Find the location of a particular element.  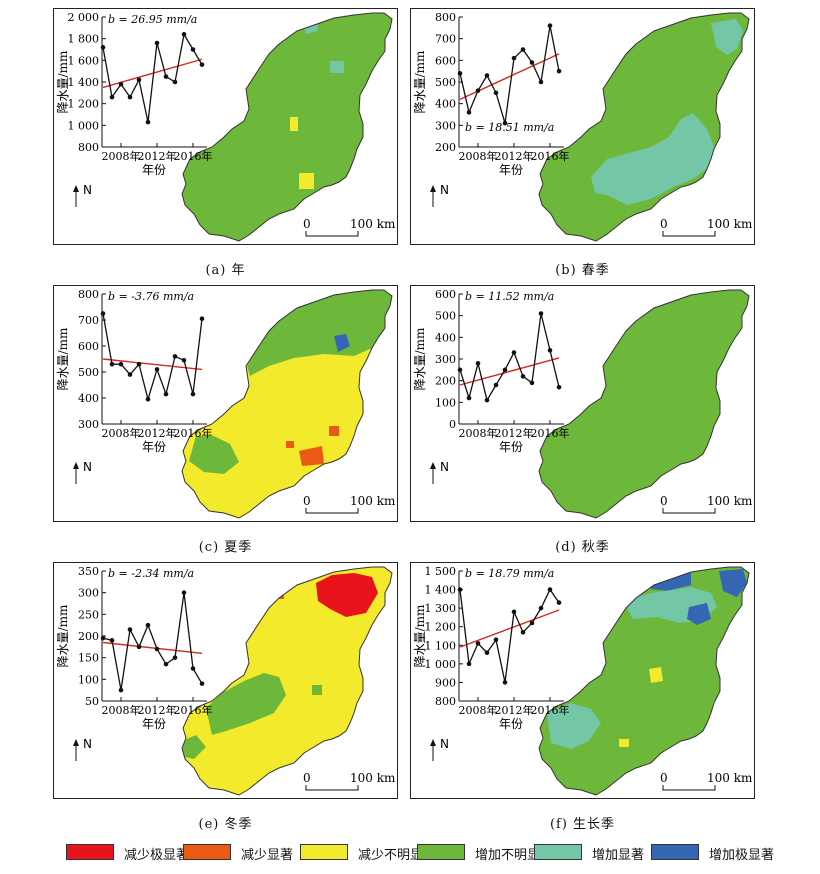

y-tick-label: 50 is located at coordinates (92, 701).